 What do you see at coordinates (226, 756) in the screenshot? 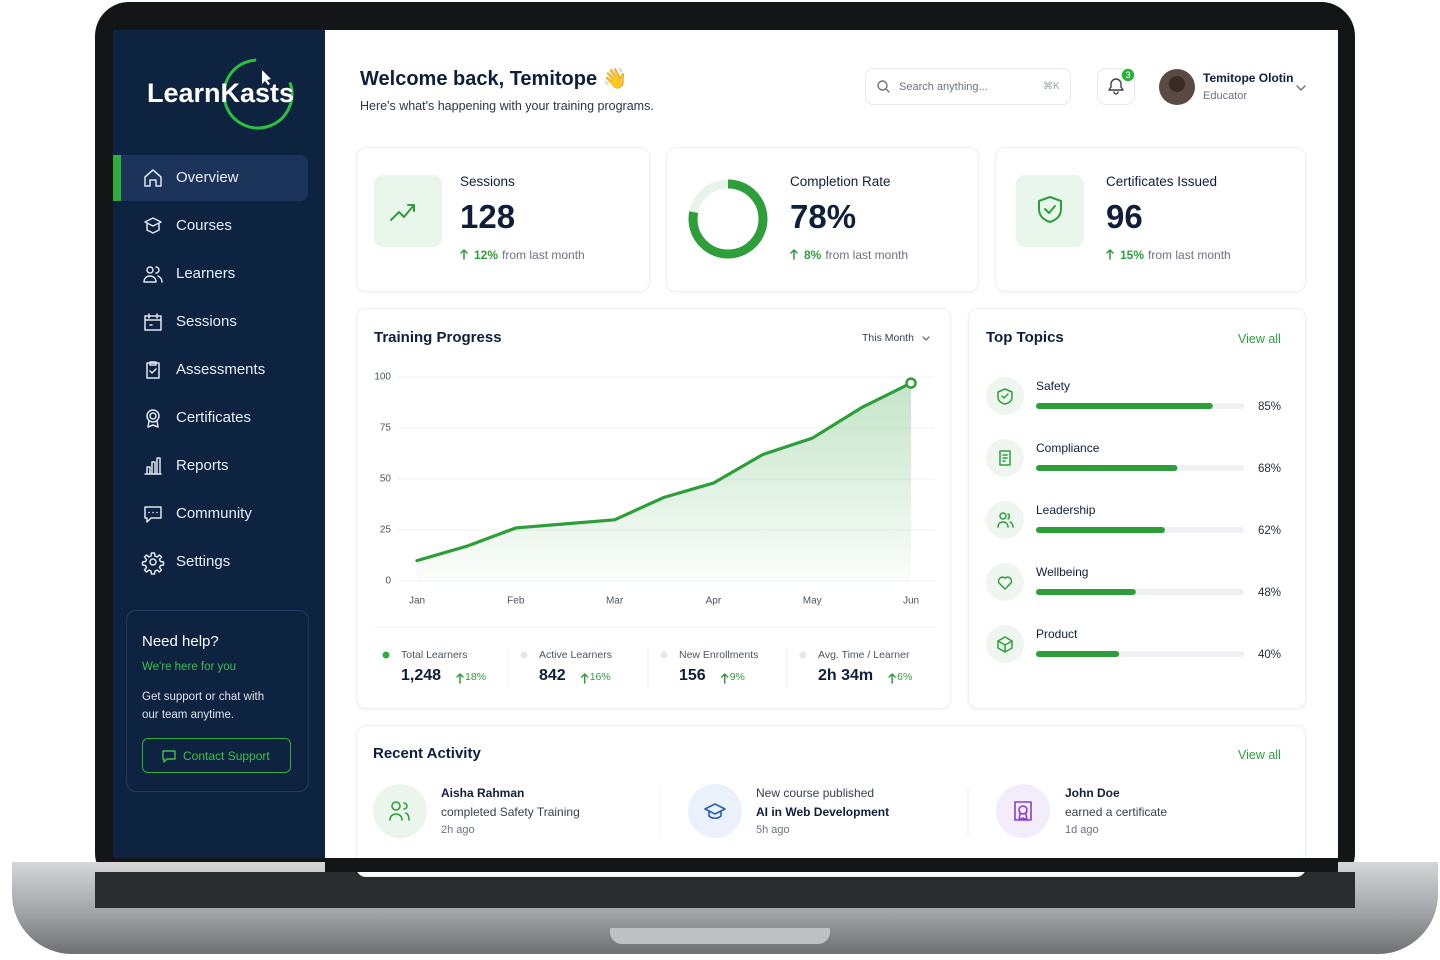
I see `contact-support: Contact Support` at bounding box center [226, 756].